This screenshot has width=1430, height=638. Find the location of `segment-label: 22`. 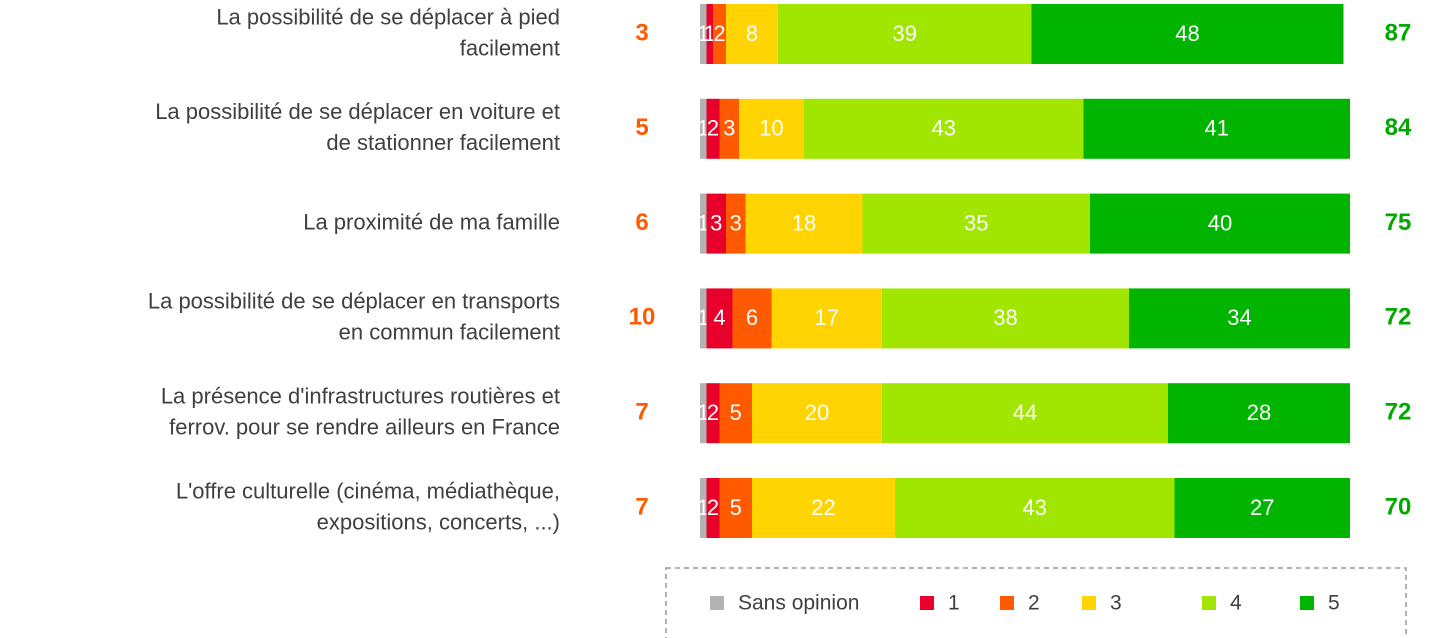

segment-label: 22 is located at coordinates (823, 507).